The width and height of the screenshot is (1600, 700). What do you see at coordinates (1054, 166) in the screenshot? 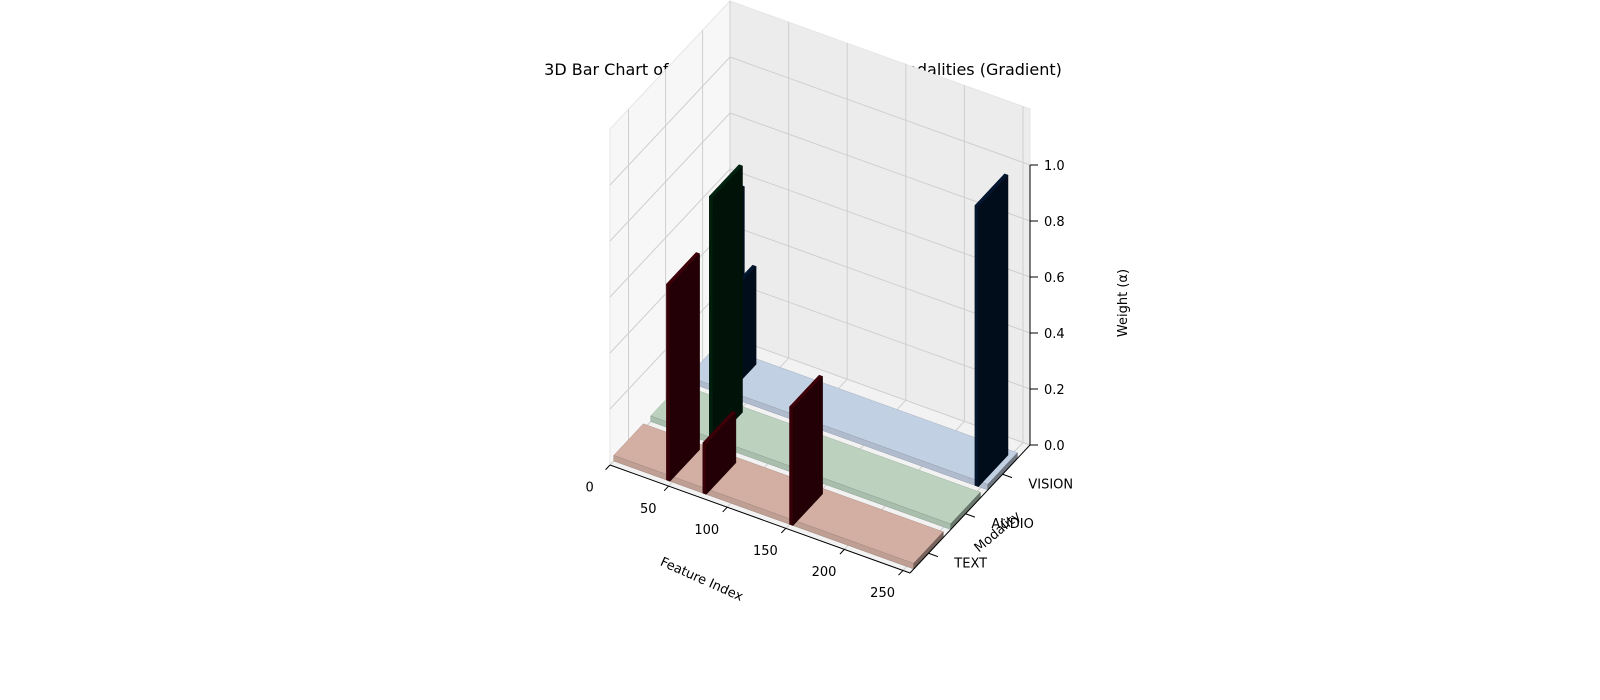
I see `z-tick-label: 1.0` at bounding box center [1054, 166].